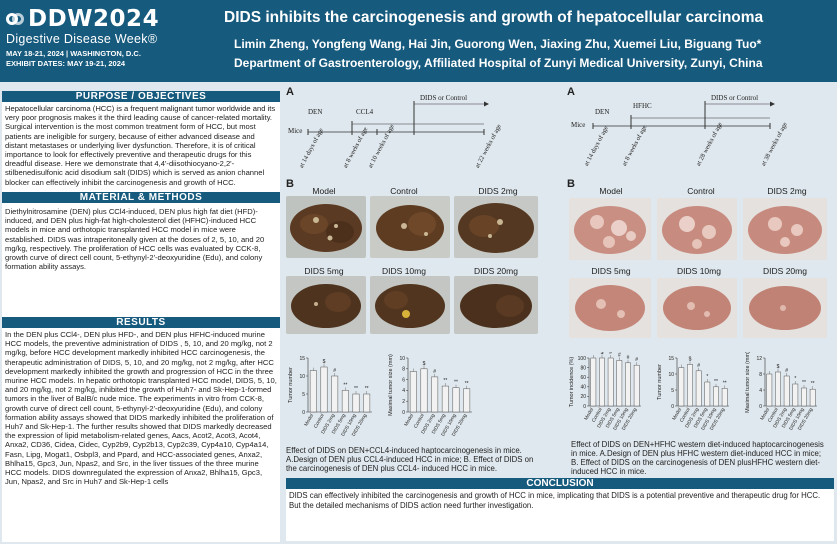 The width and height of the screenshot is (837, 544). Describe the element at coordinates (365, 112) in the screenshot. I see `timeline-ccl4-label: CCL4` at that location.